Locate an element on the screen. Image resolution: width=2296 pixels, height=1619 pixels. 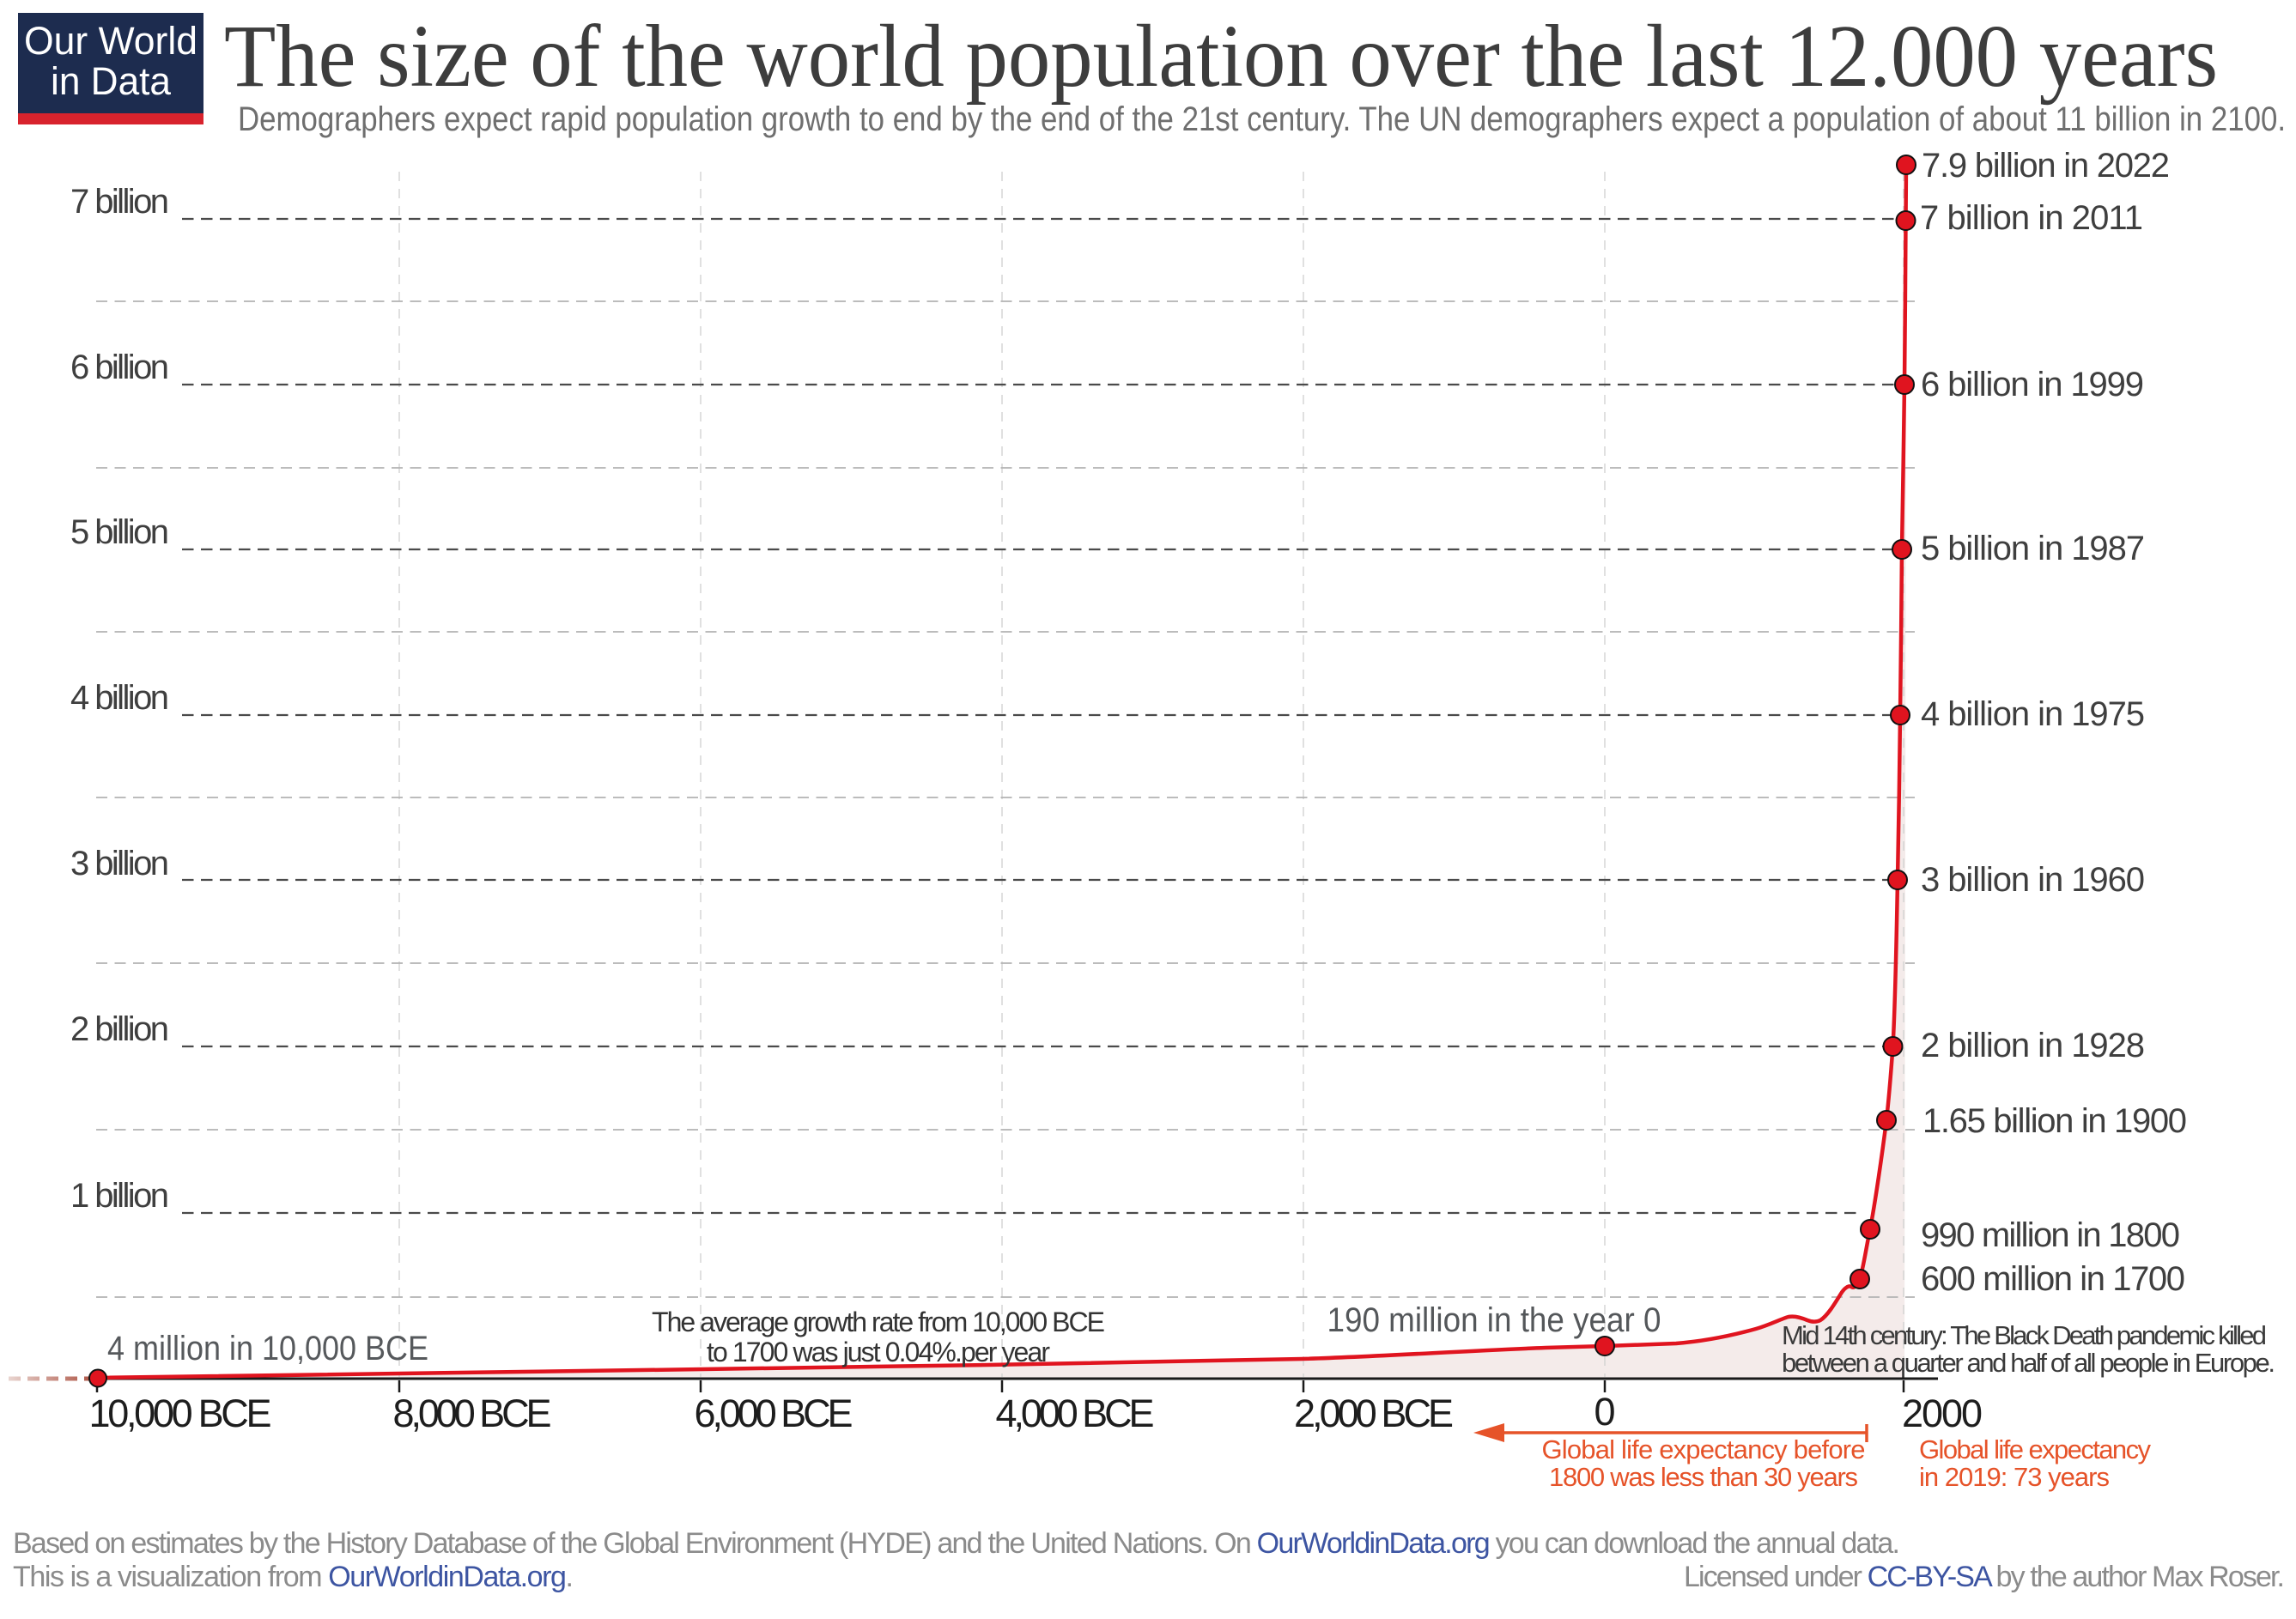
svg-text: 4 million in 10,000 BCE is located at coordinates (267, 1348).